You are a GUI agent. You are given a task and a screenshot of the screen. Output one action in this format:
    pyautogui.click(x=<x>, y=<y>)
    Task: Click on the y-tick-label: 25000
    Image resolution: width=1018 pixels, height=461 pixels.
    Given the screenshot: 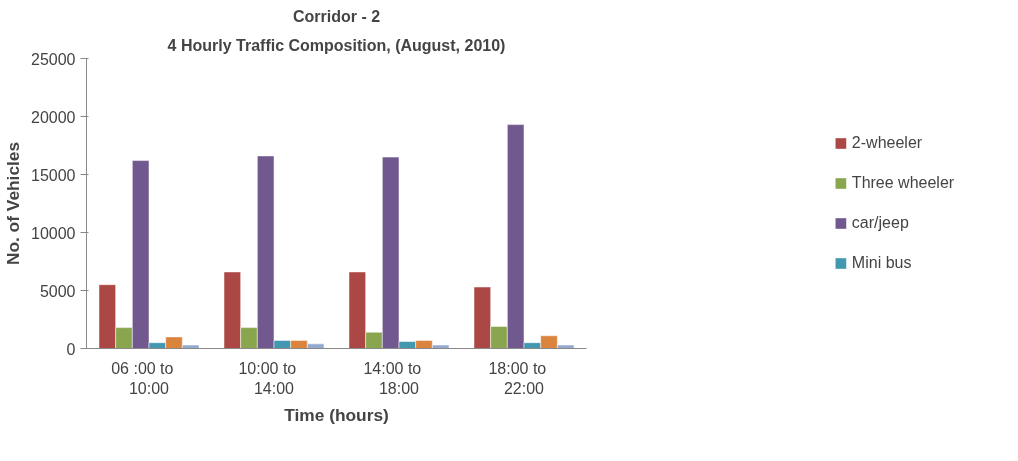 What is the action you would take?
    pyautogui.click(x=53, y=59)
    